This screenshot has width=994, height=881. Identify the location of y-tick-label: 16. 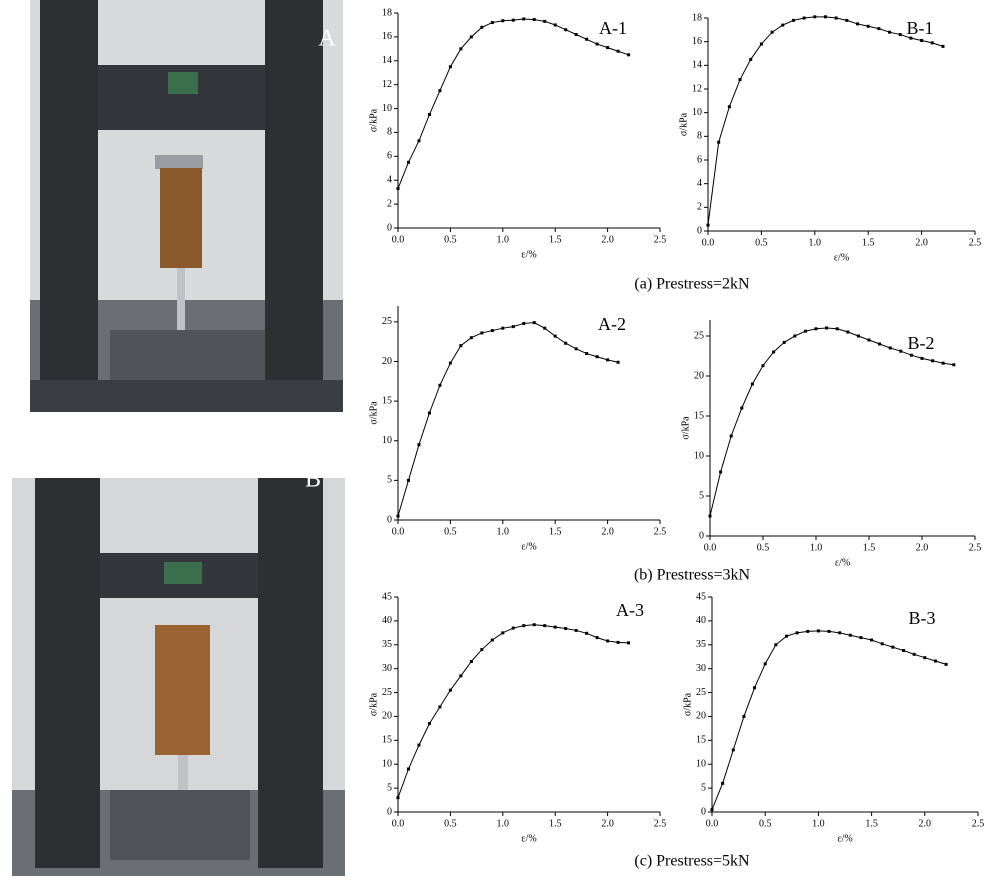
(387, 36).